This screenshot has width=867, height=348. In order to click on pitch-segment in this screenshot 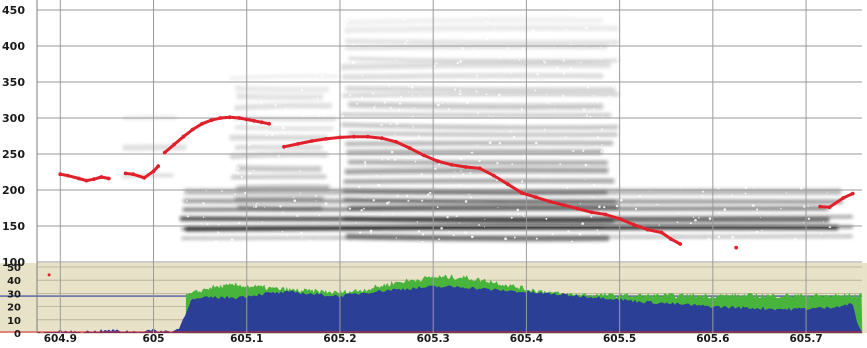, I will do `click(473, 167)`.